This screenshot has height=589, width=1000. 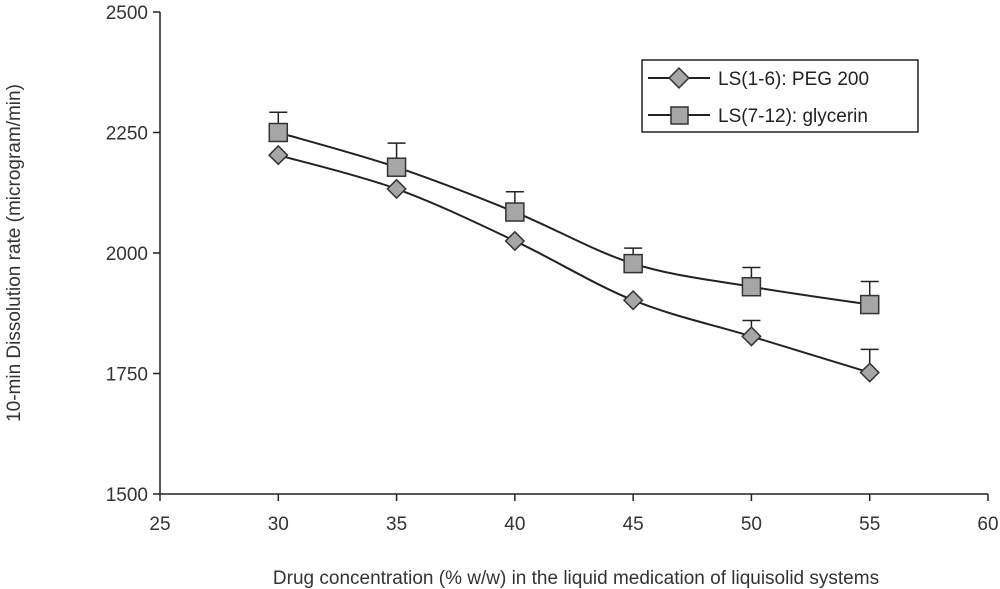 What do you see at coordinates (633, 524) in the screenshot?
I see `x-tick-label: 45` at bounding box center [633, 524].